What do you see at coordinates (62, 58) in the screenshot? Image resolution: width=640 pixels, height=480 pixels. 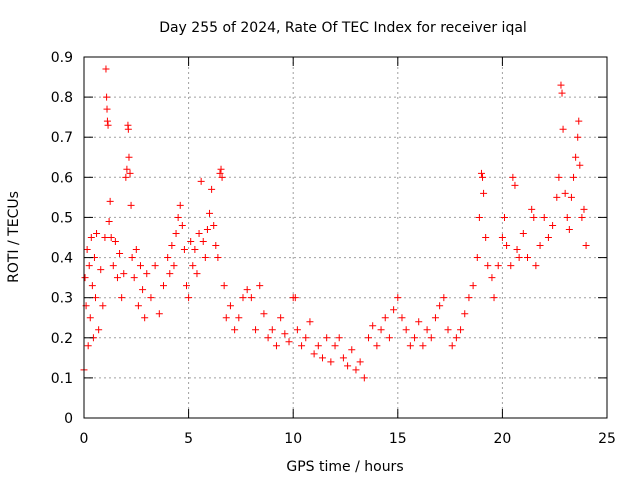 I see `y-tick-label: 0.9` at bounding box center [62, 58].